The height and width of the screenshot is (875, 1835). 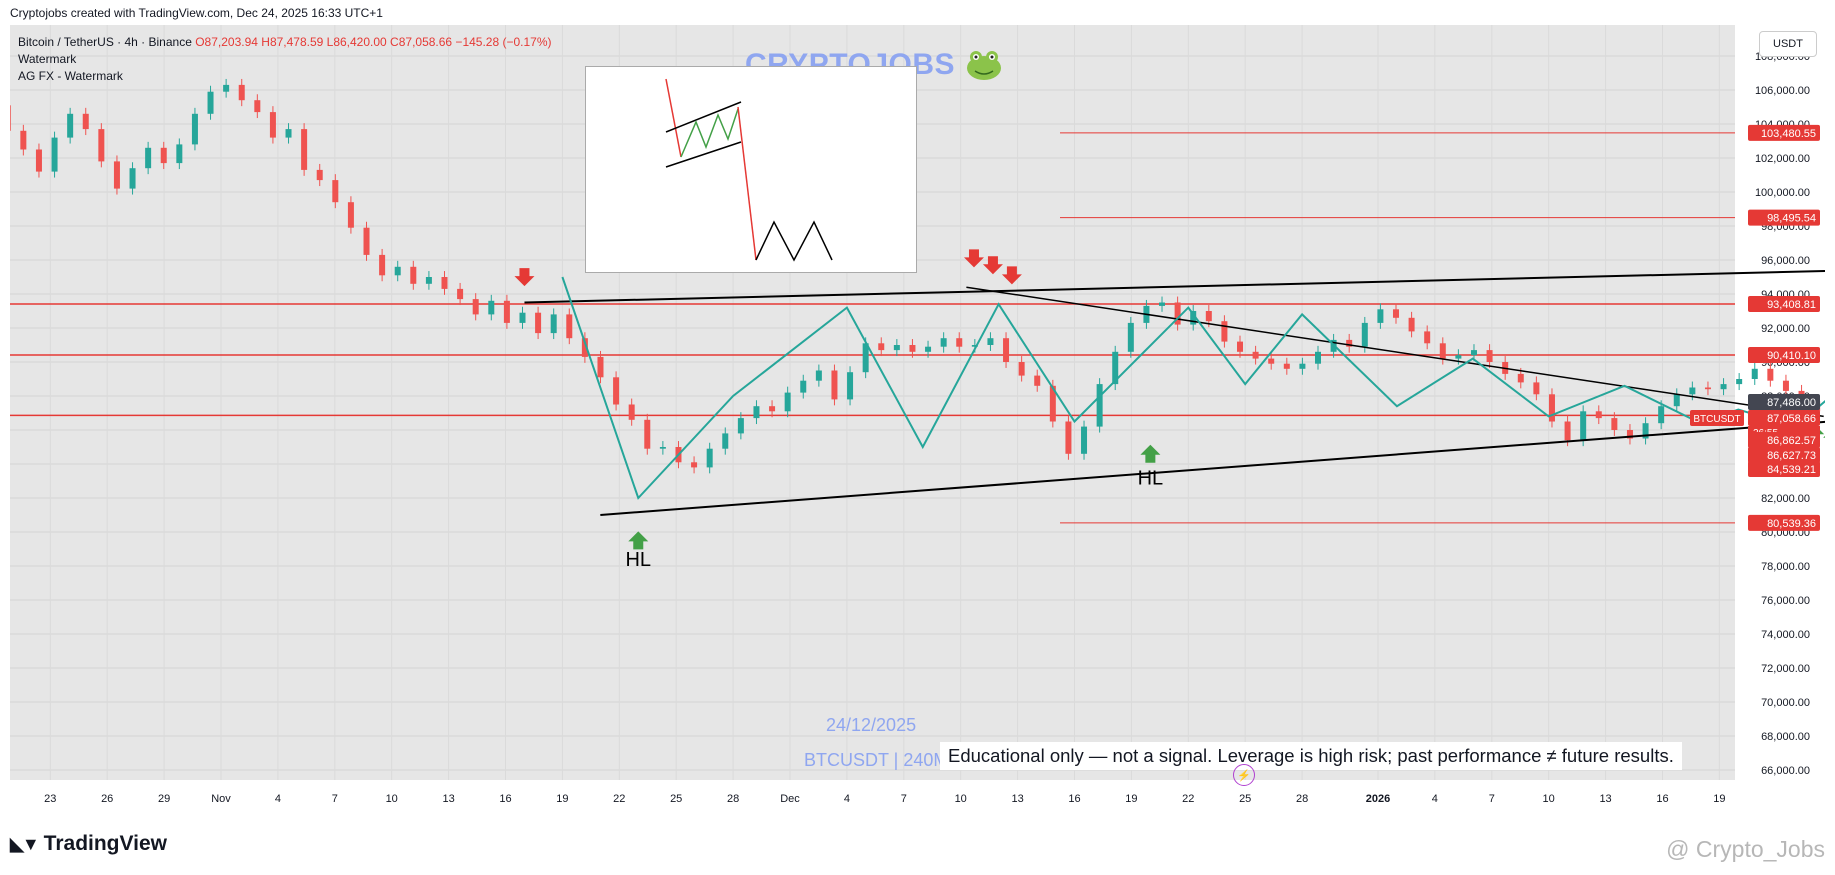 I want to click on descending-trendline, so click(x=1395, y=352).